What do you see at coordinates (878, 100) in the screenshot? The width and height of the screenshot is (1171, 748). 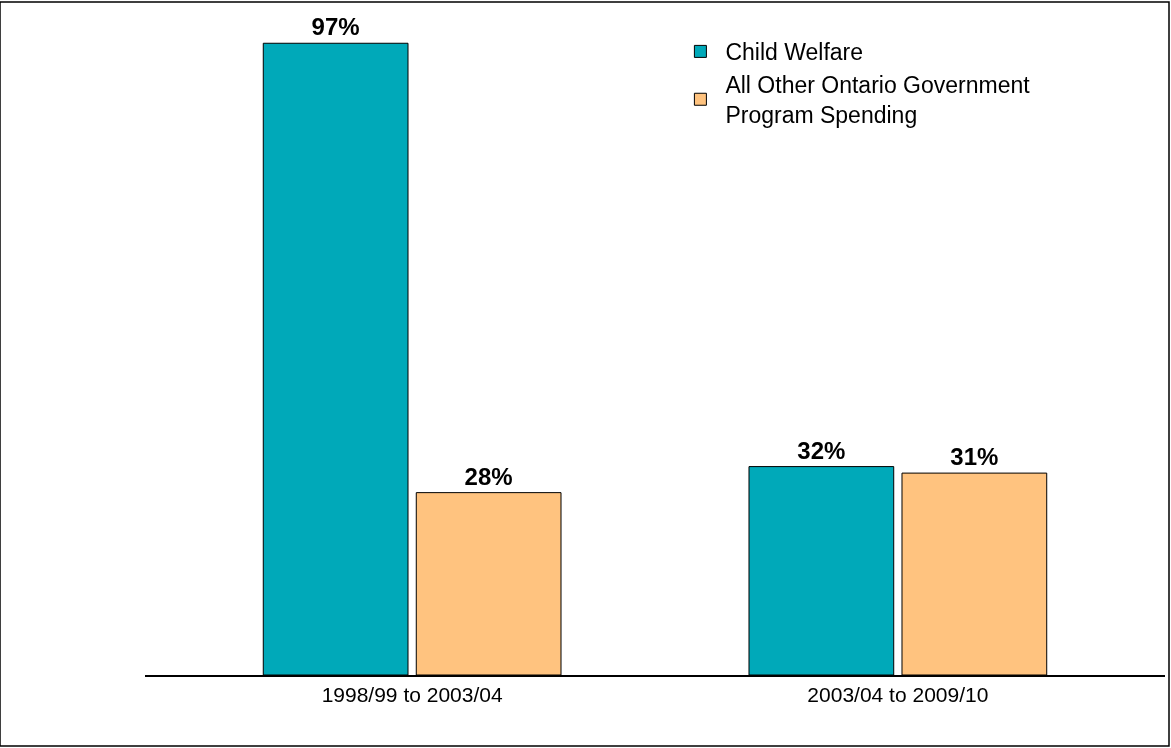 I see `legend-label: All Other Ontario Government Program Spending` at bounding box center [878, 100].